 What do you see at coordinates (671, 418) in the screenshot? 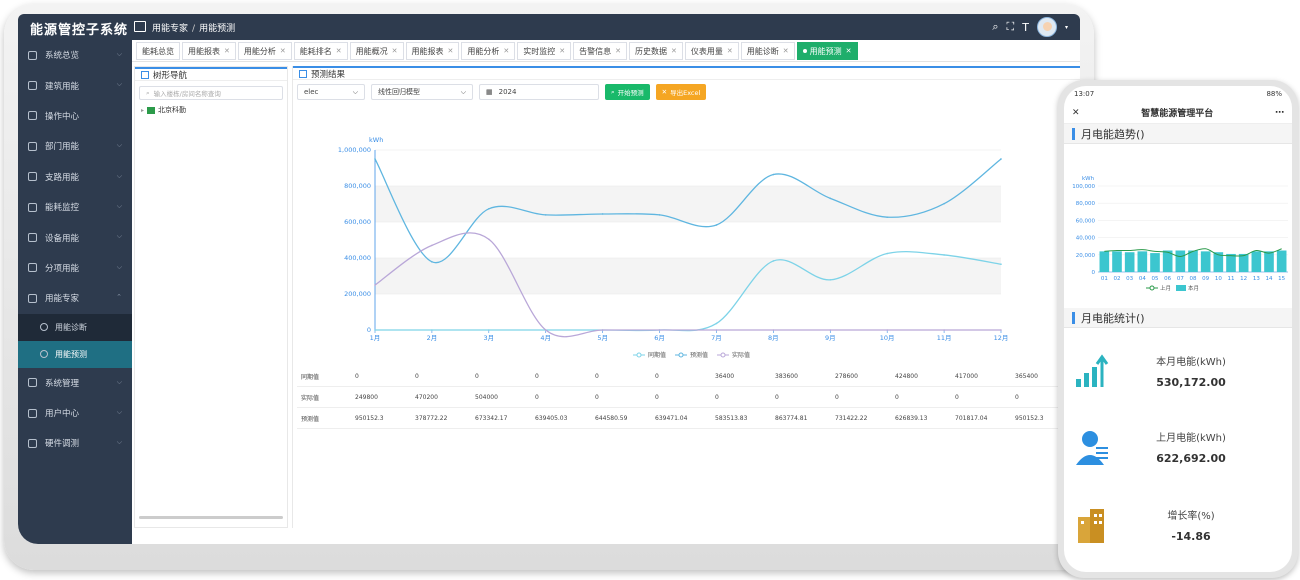
I see `table-cell: 639471.04` at bounding box center [671, 418].